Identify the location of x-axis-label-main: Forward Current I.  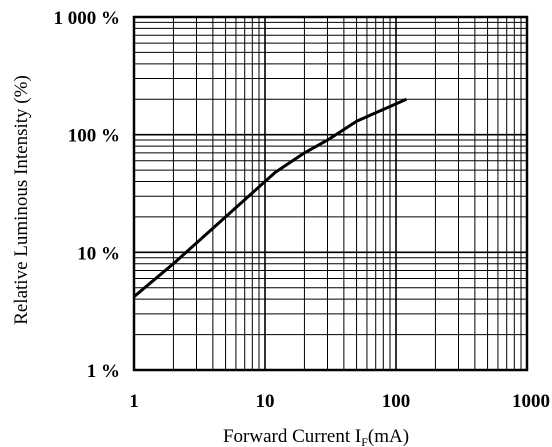
(292, 436).